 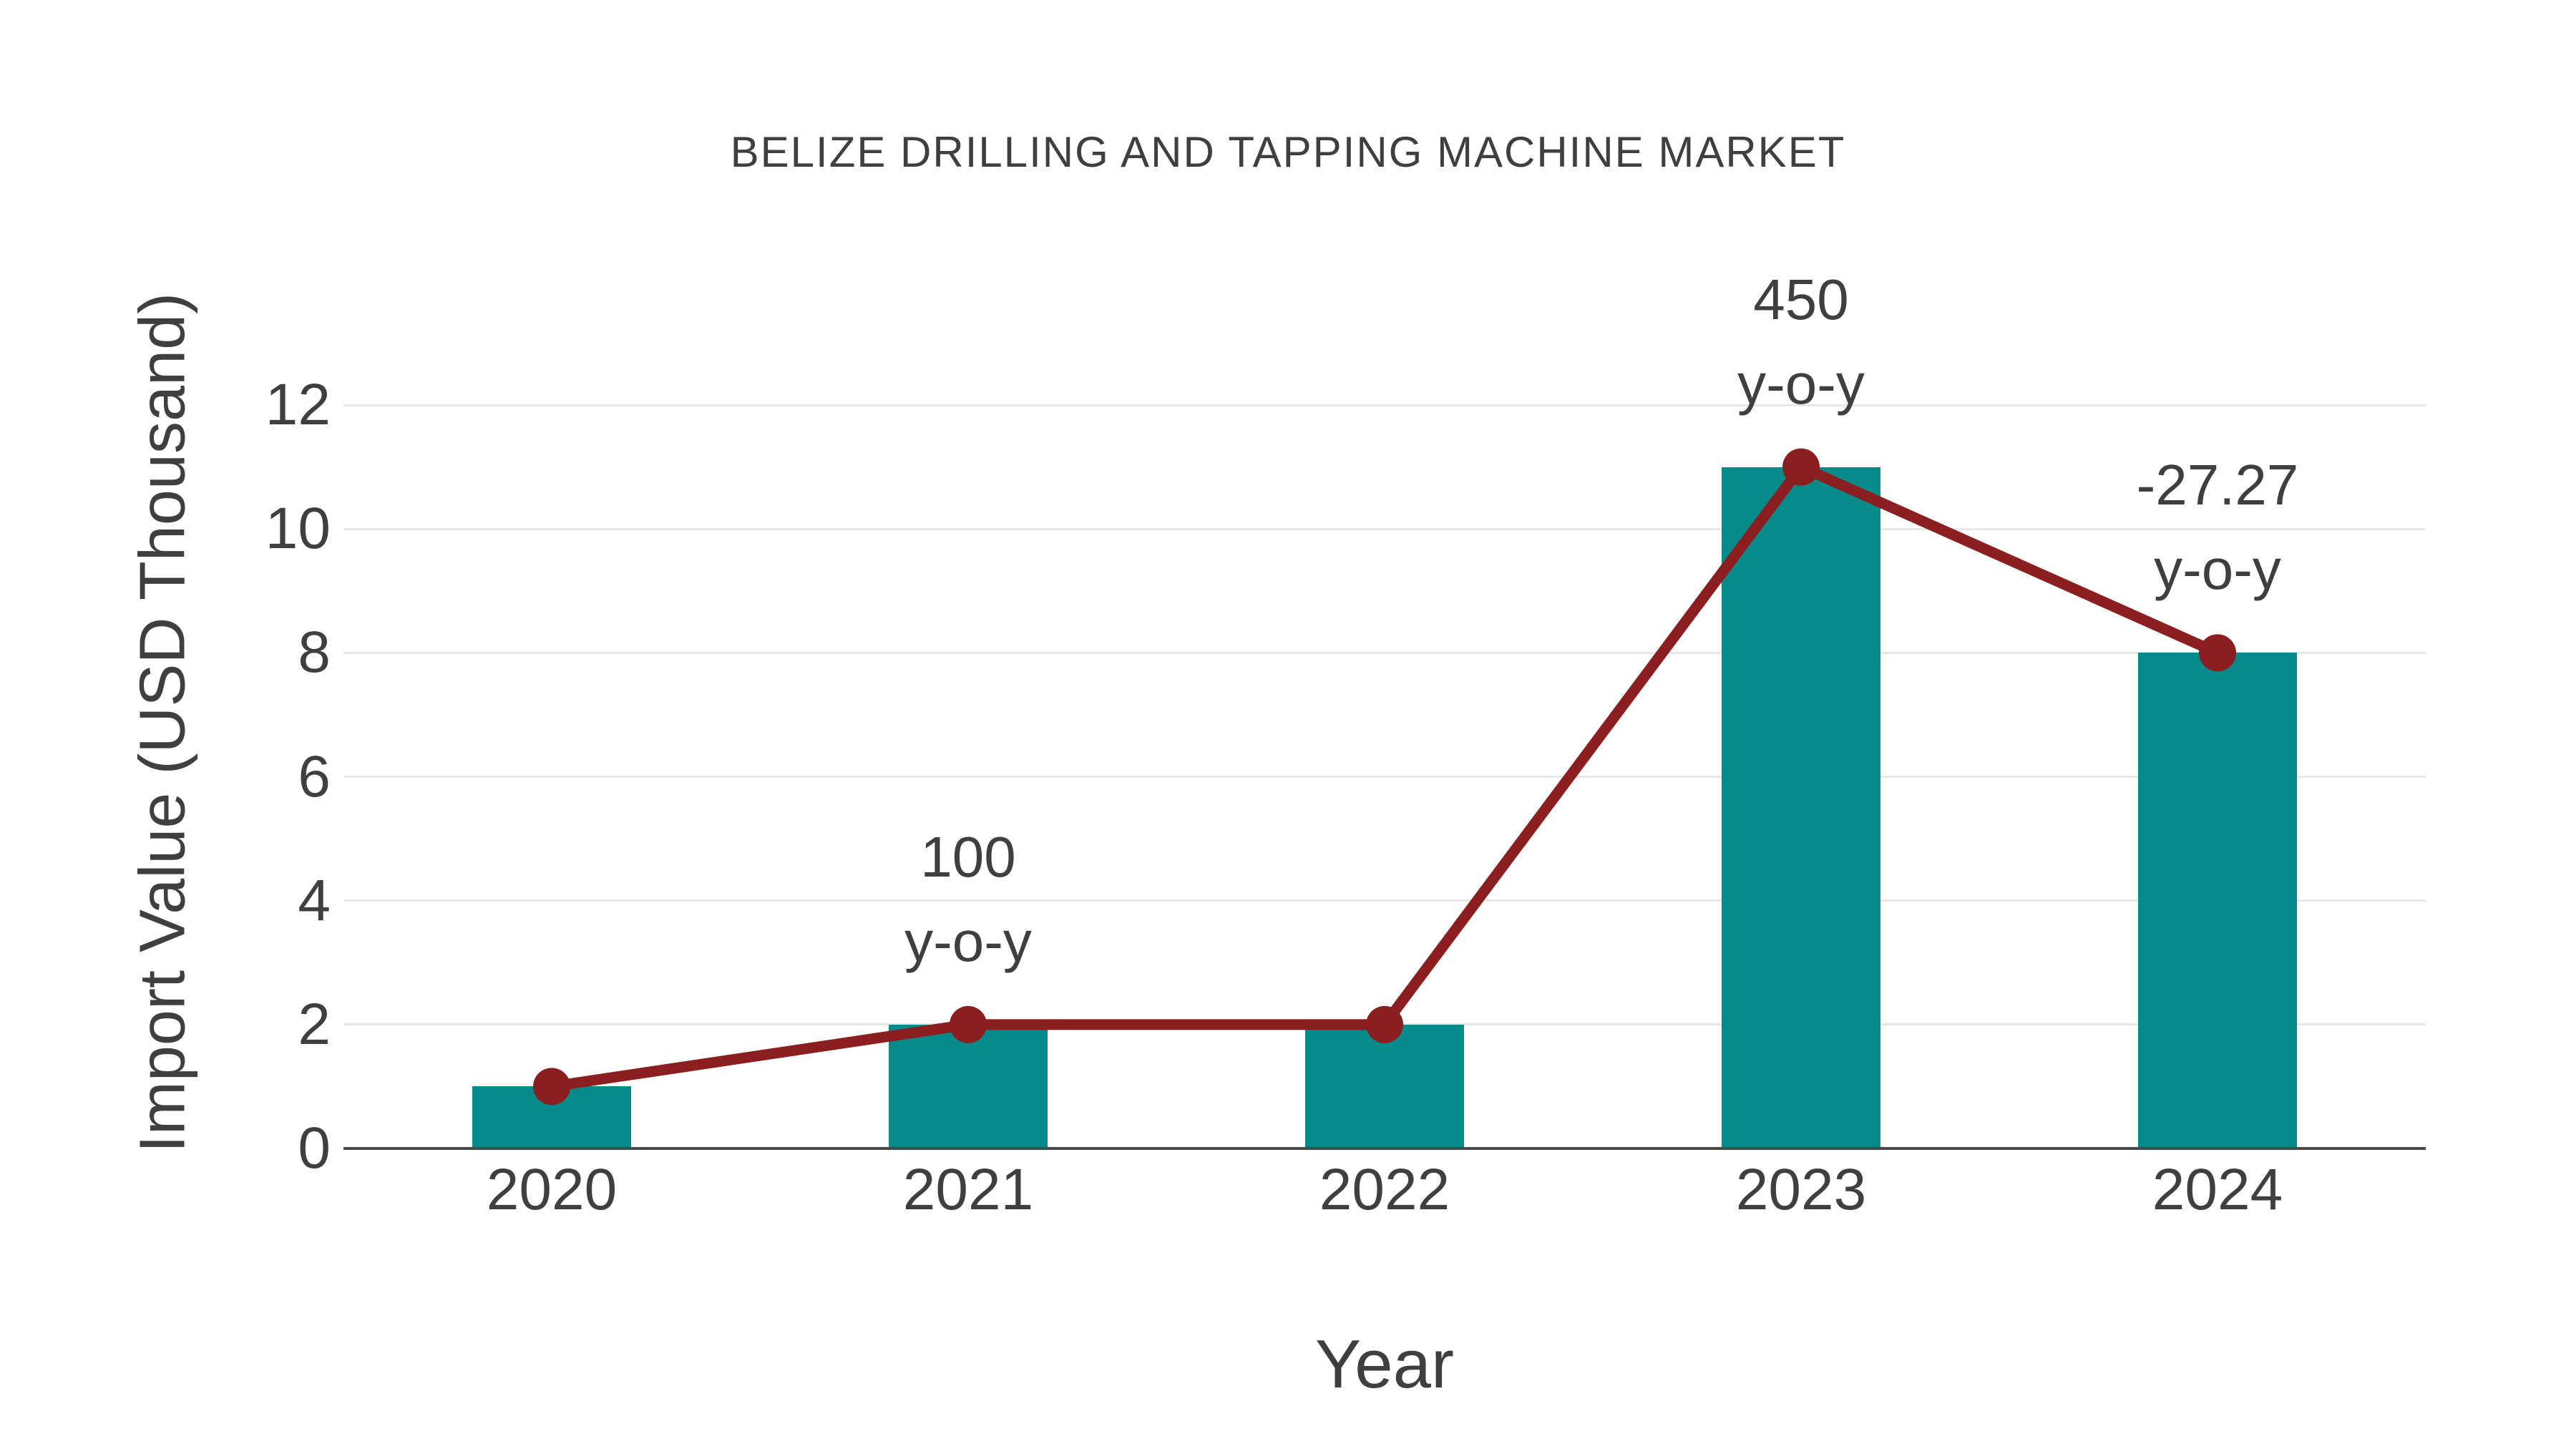 What do you see at coordinates (298, 529) in the screenshot?
I see `y-tick-label-10: 10` at bounding box center [298, 529].